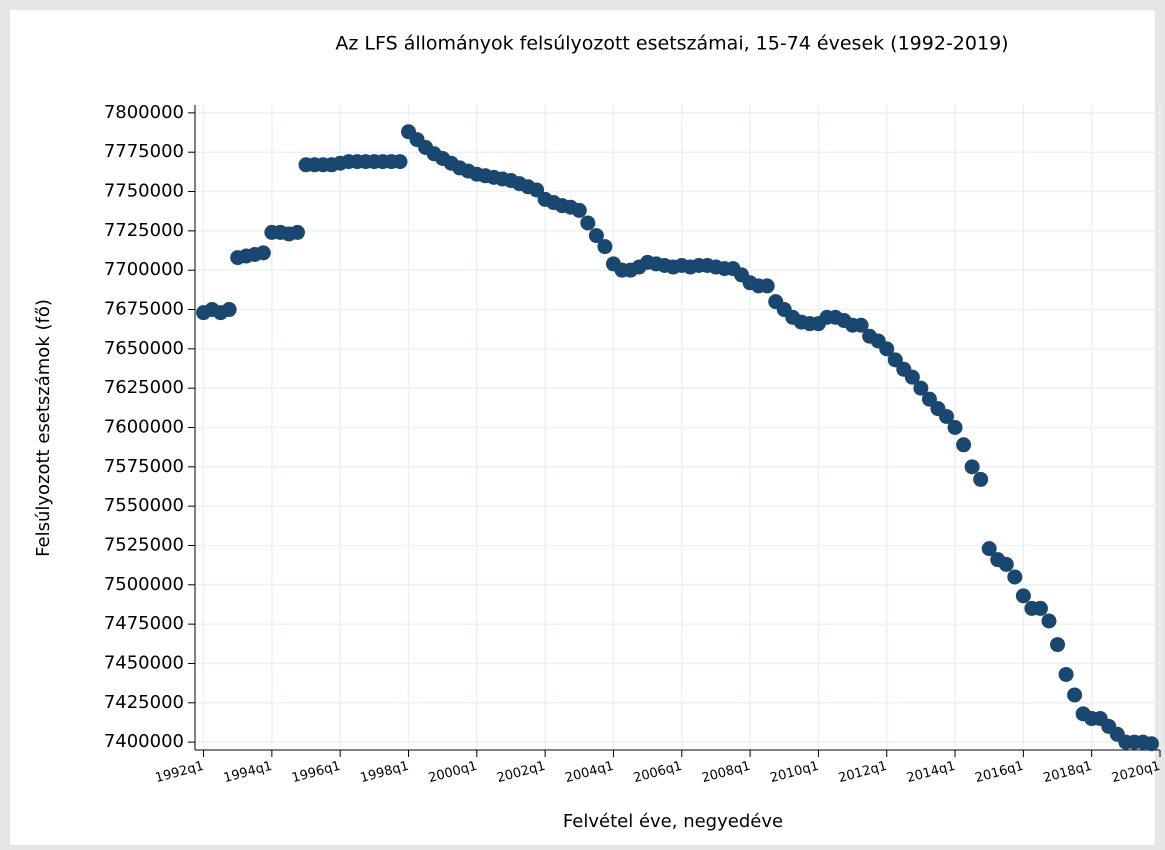 Image resolution: width=1165 pixels, height=850 pixels. Describe the element at coordinates (144, 230) in the screenshot. I see `y-tick-label: 7725000` at that location.